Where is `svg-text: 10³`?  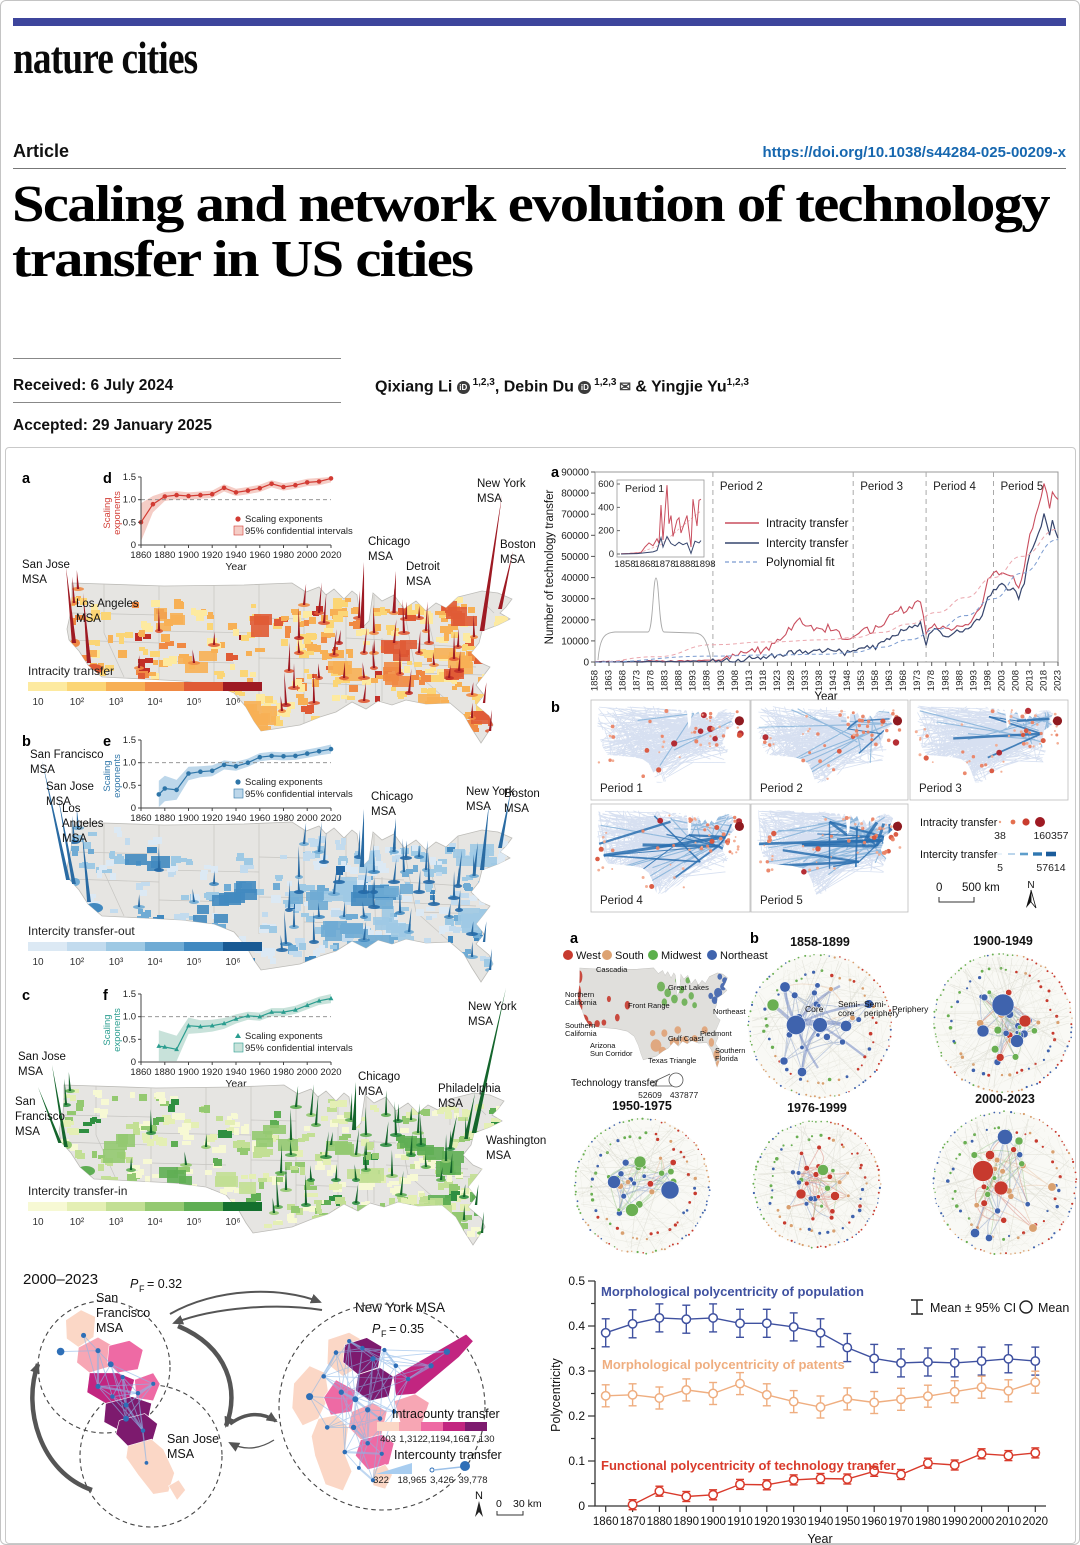 svg-text: 10³ is located at coordinates (116, 1222).